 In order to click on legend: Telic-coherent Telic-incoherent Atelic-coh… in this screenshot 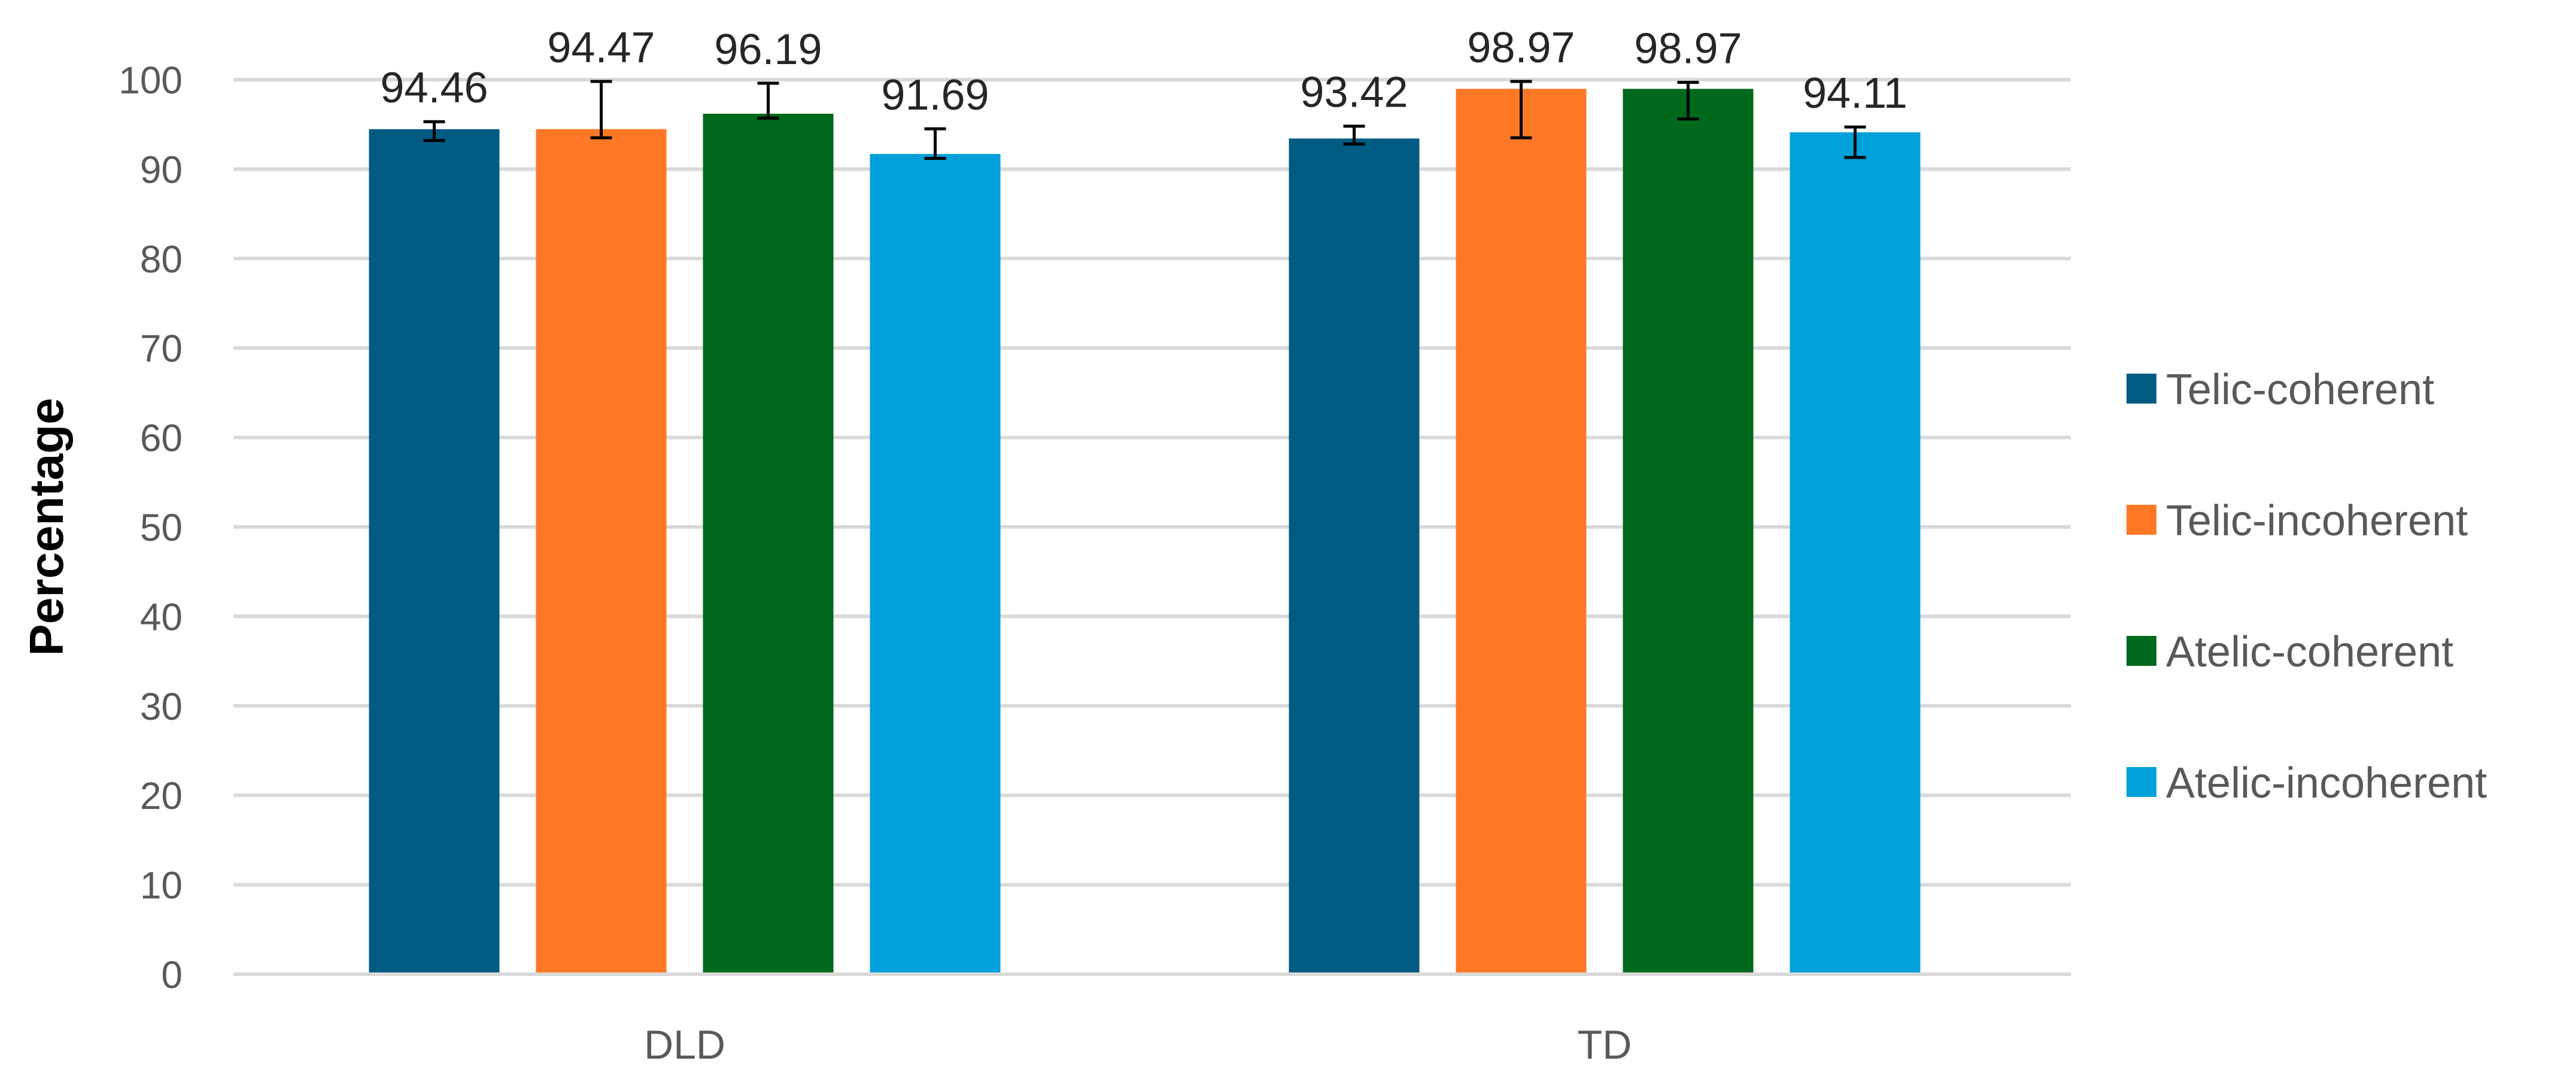, I will do `click(2307, 586)`.